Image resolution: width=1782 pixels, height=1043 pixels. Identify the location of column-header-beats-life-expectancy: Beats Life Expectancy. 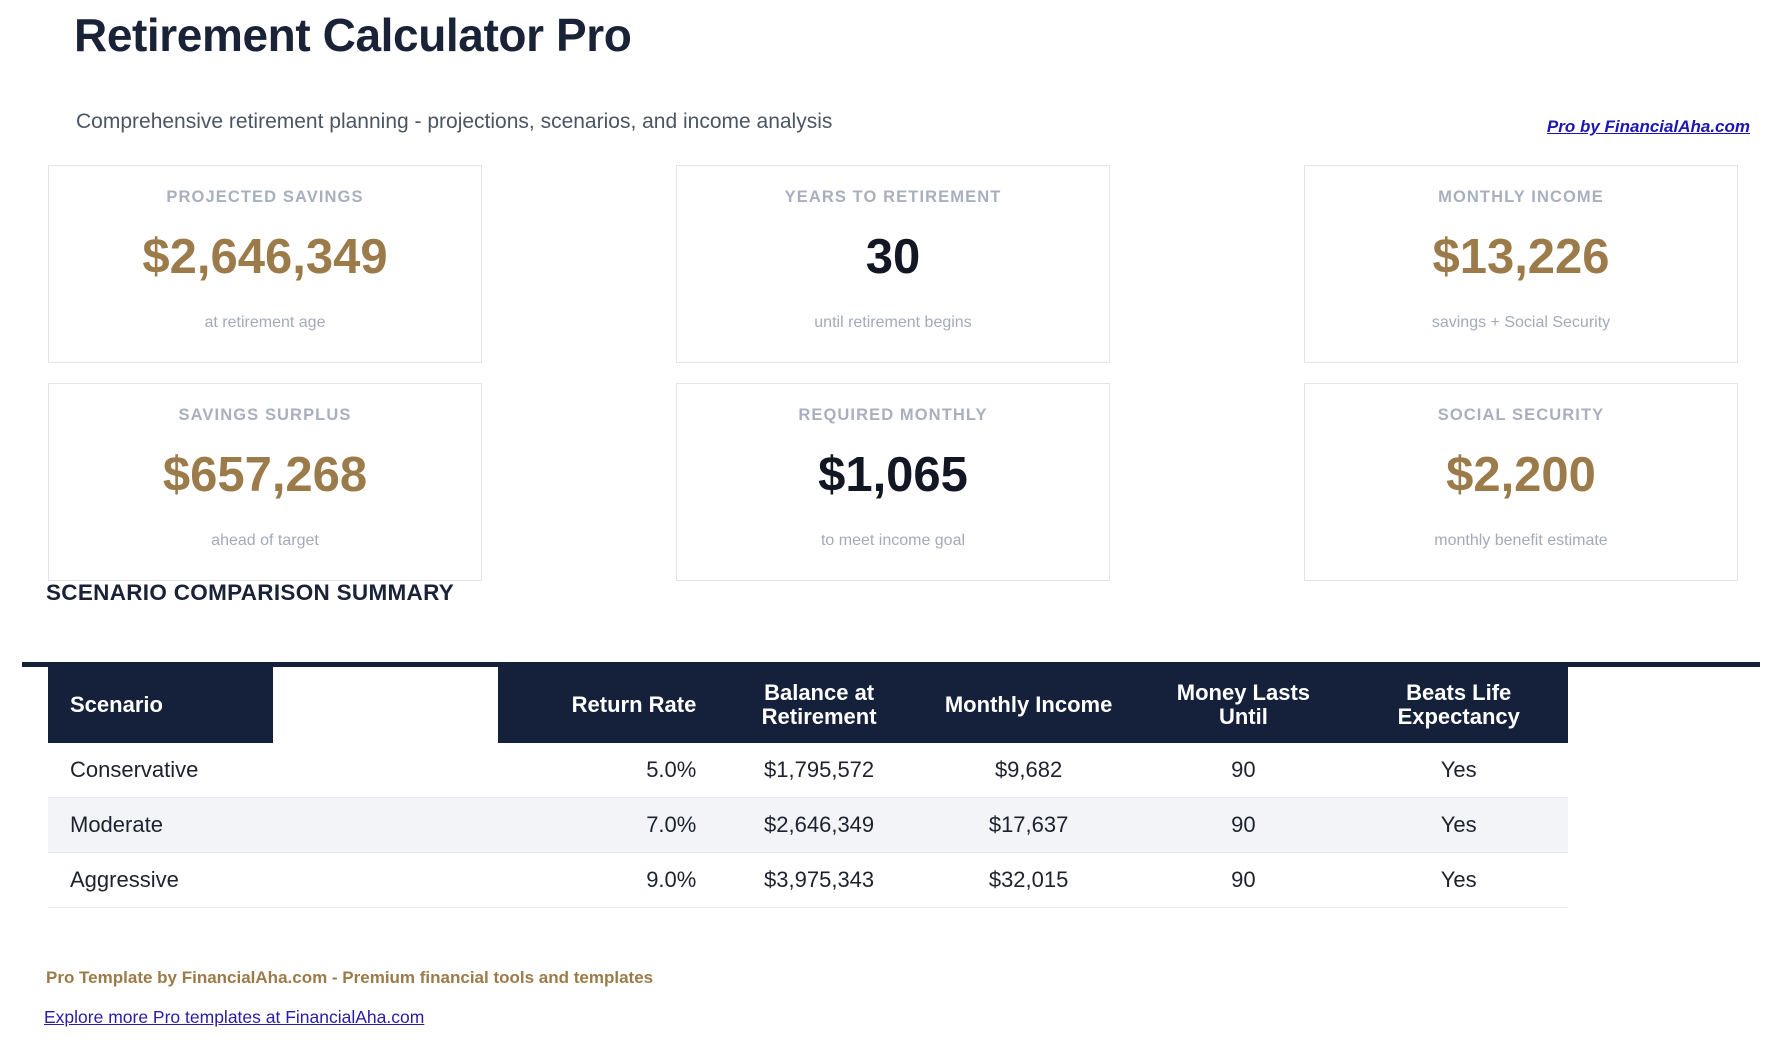
(1458, 705).